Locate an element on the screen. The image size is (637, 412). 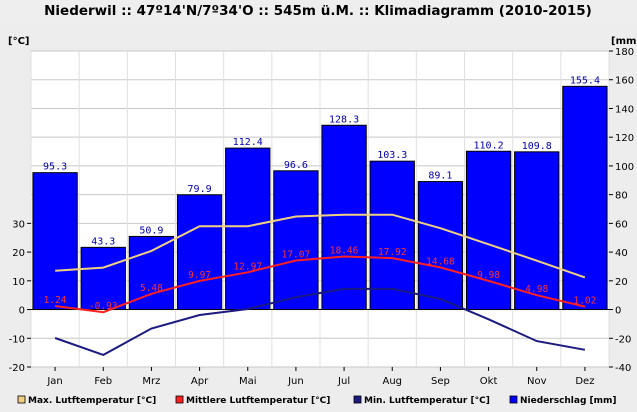
x-tick-label: Okt is located at coordinates (489, 381).